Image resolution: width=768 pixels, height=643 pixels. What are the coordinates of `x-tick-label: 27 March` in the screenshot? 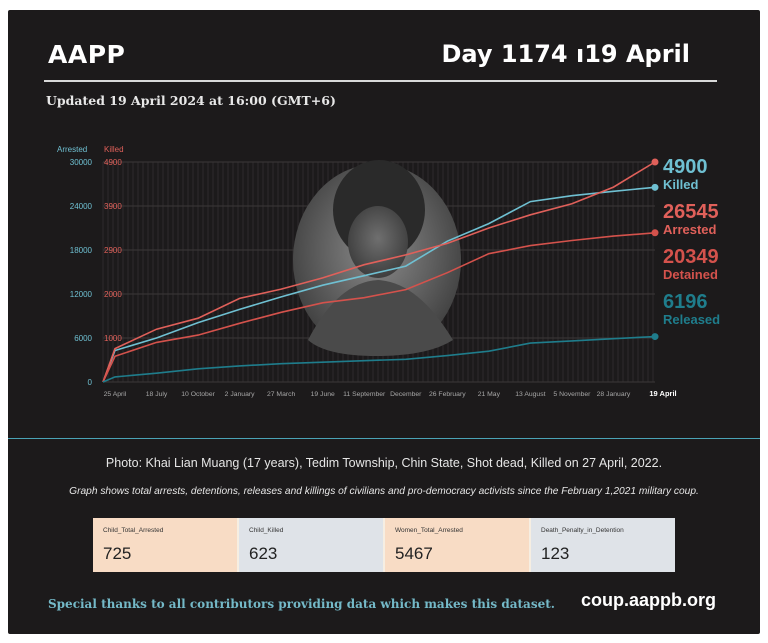 It's located at (281, 394).